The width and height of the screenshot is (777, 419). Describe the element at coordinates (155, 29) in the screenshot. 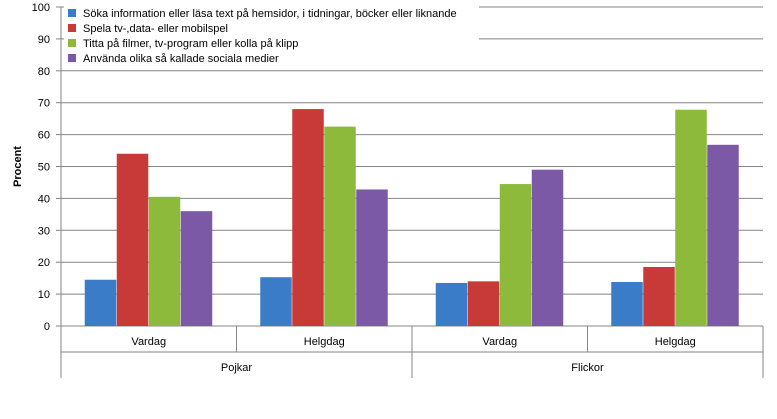

I see `legend-label: Spela tv-,data- eller mobilspel` at that location.